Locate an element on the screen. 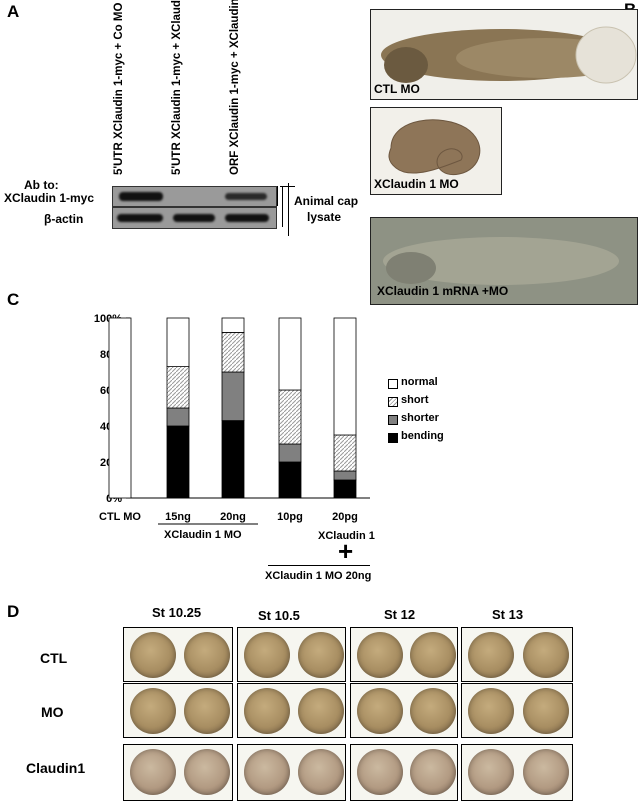 This screenshot has width=641, height=803. stage-label-4: St 13 is located at coordinates (508, 614).